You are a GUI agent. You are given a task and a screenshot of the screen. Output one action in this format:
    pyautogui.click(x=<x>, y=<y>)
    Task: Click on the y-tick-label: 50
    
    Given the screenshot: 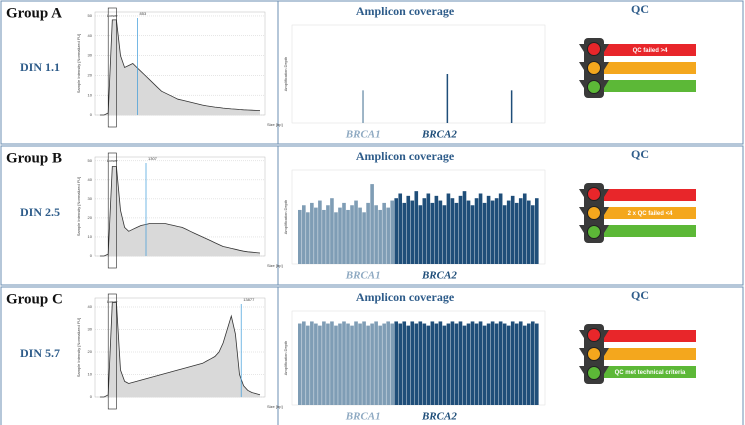 What is the action you would take?
    pyautogui.click(x=90, y=15)
    